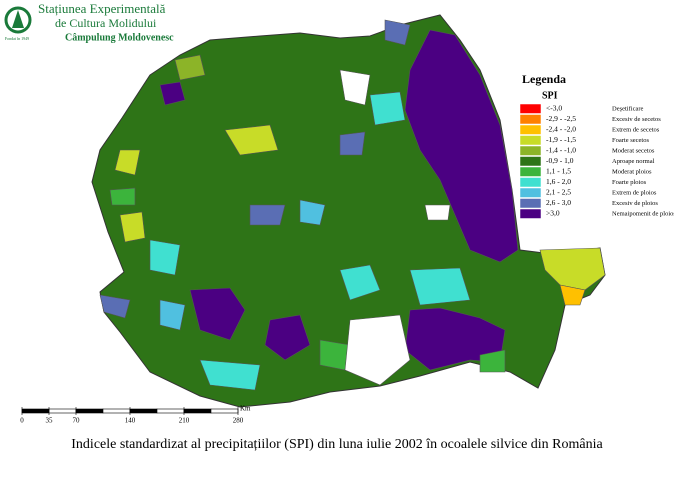 The width and height of the screenshot is (674, 481). What do you see at coordinates (119, 37) in the screenshot?
I see `header-line: Câmpulung Moldovenesc` at bounding box center [119, 37].